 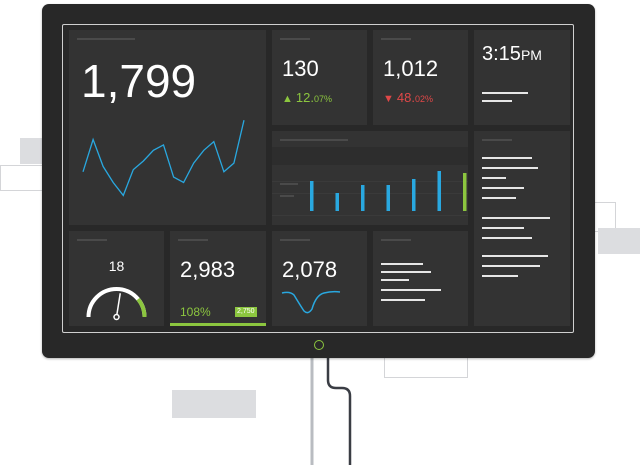 I want to click on gauge-needle, so click(x=118, y=305).